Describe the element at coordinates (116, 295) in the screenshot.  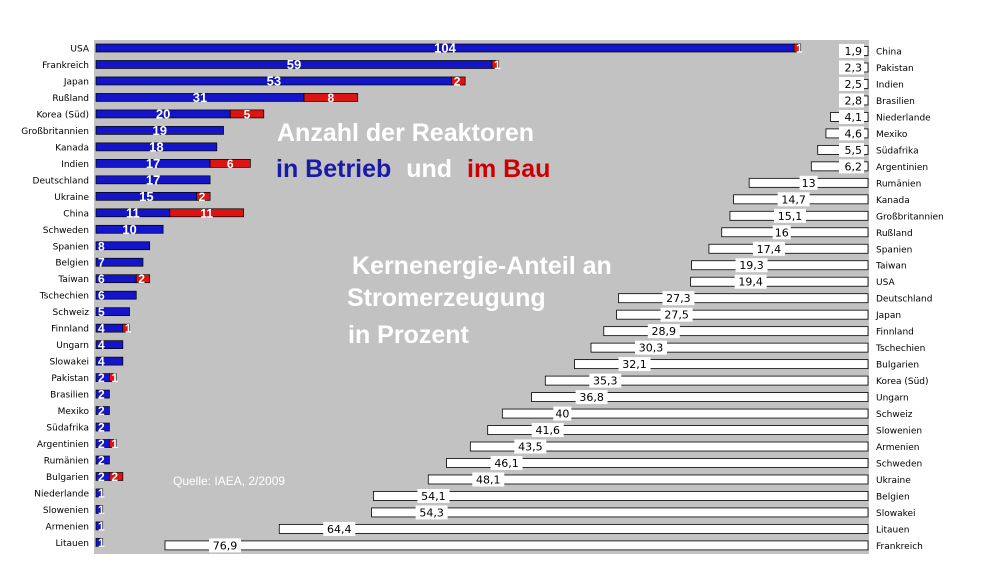
I see `operating-bar-tschechien` at that location.